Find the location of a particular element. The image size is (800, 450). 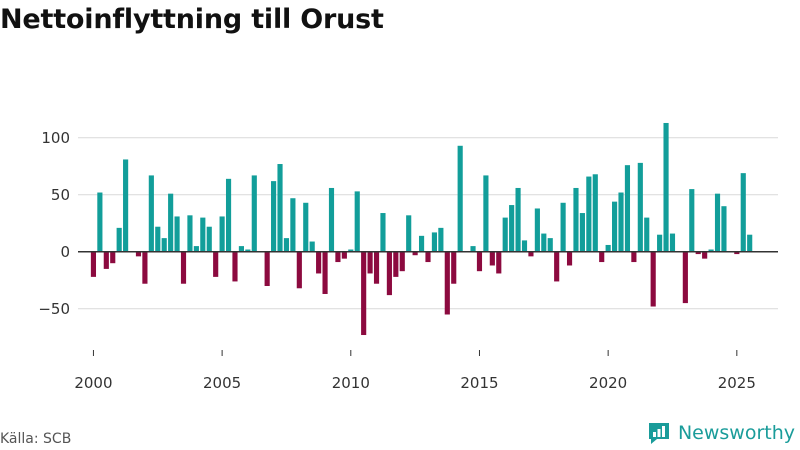

x-tick-label: 2015 is located at coordinates (479, 383).